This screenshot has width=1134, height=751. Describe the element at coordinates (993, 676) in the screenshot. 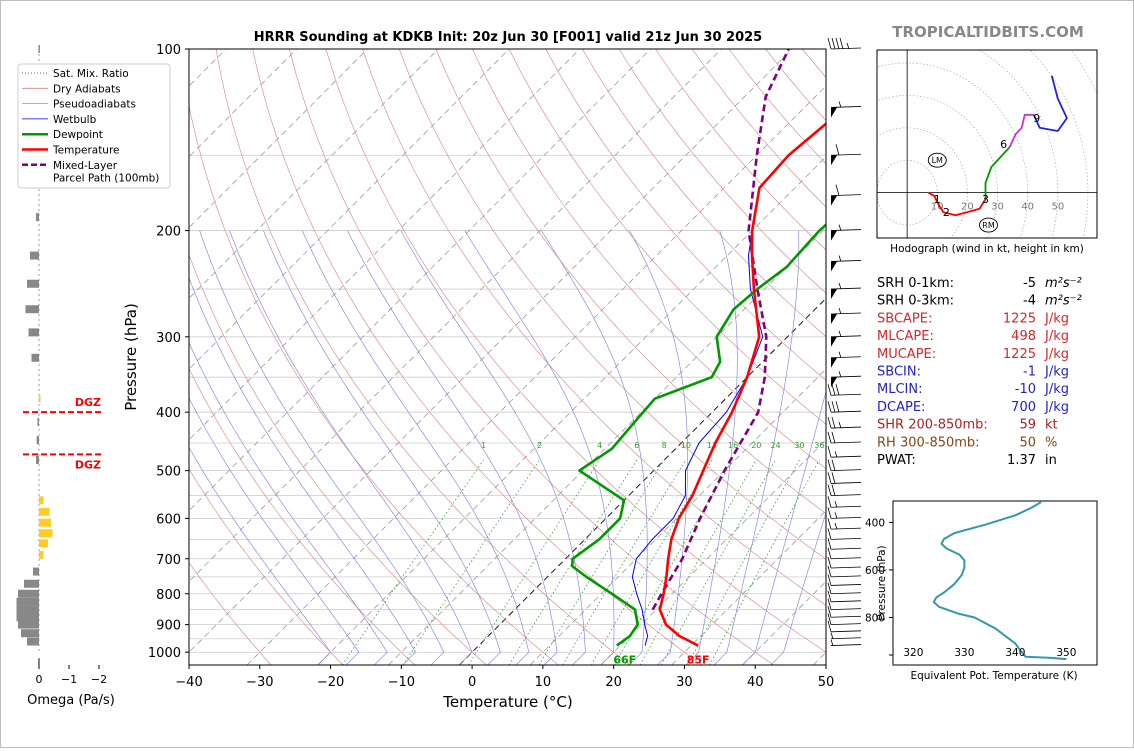

I see `ept-xlabel: Equivalent Pot. Temperature (K)` at that location.